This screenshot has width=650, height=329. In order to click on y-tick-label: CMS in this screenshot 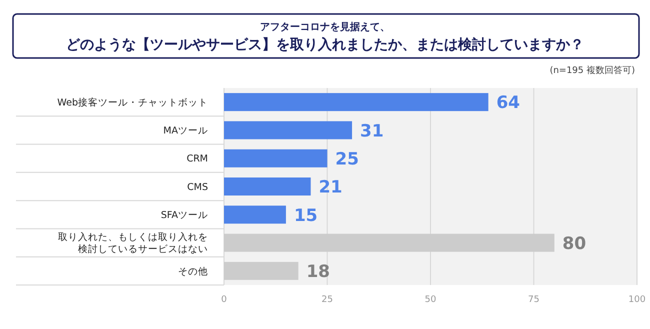, I will do `click(197, 187)`.